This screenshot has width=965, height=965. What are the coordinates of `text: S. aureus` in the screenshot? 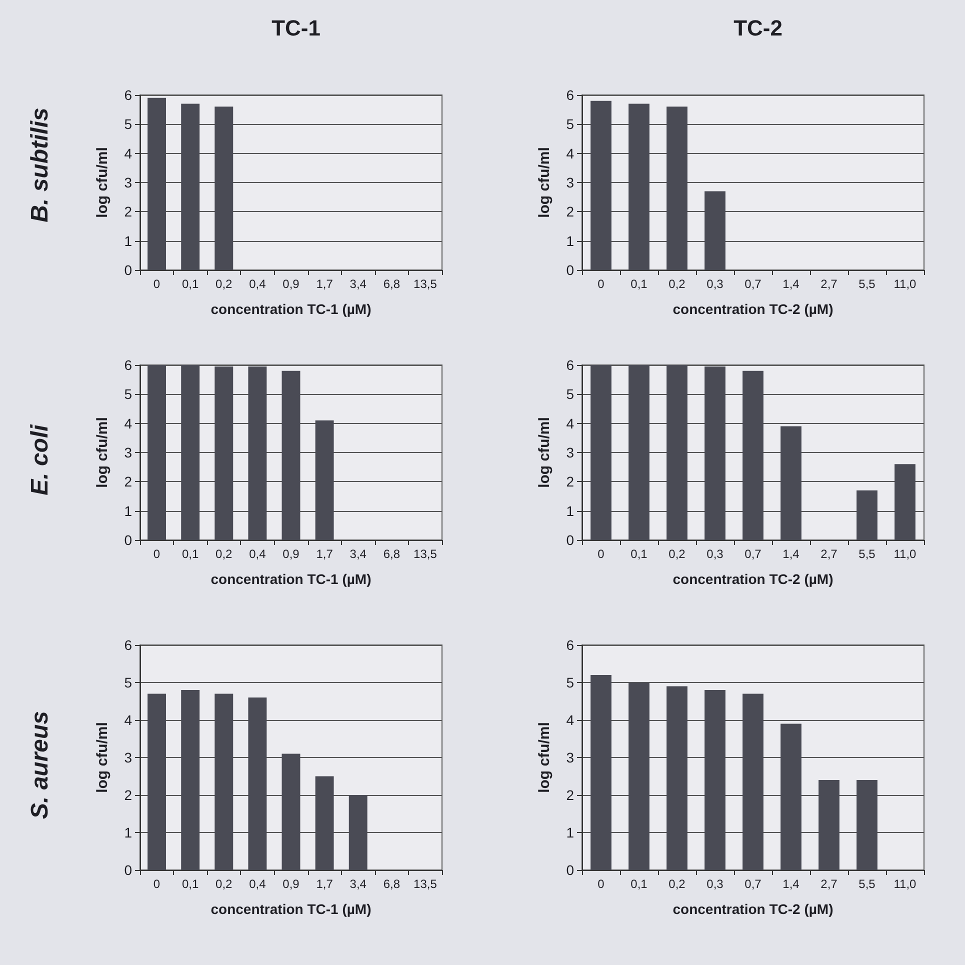 It's located at (40, 765).